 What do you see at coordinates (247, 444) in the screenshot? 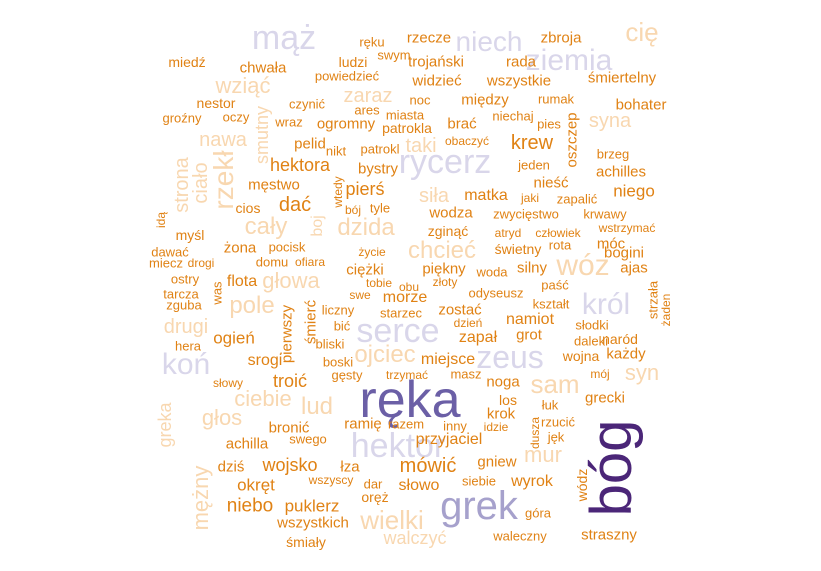
I see `cloud-word: achilla` at bounding box center [247, 444].